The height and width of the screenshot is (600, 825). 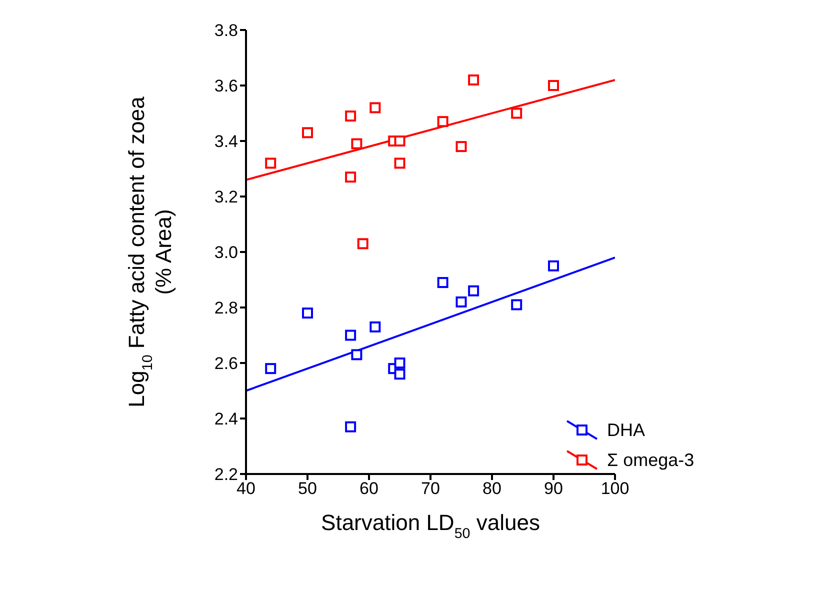 What do you see at coordinates (492, 488) in the screenshot?
I see `x-tick-label: 80` at bounding box center [492, 488].